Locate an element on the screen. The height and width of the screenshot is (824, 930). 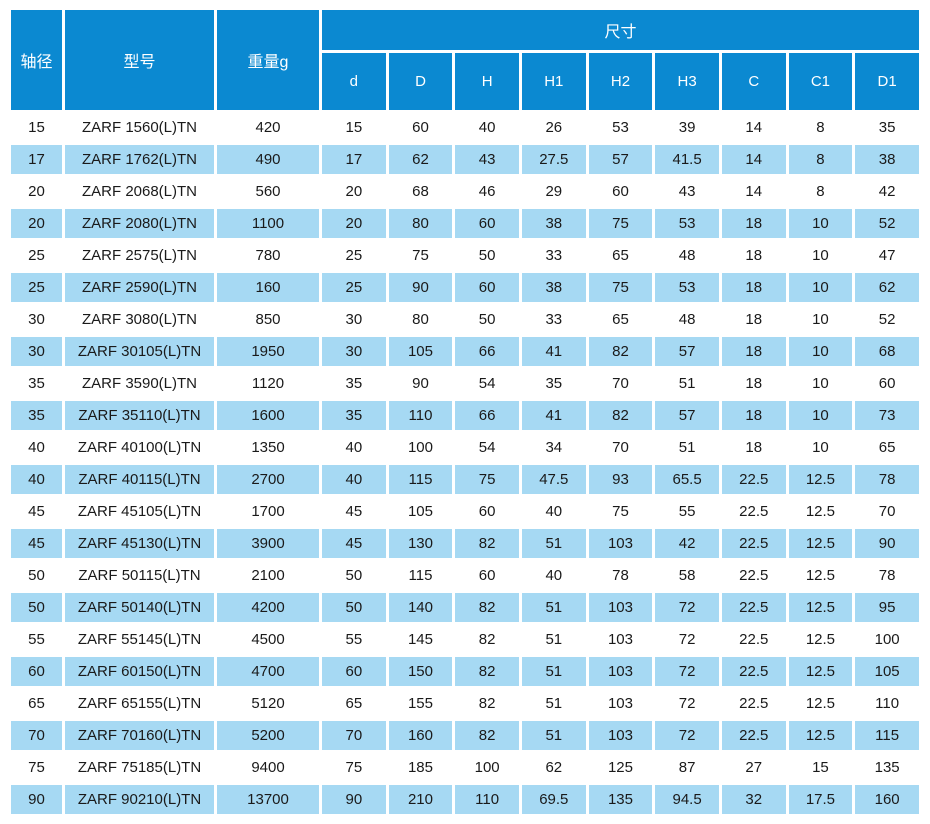
table-row: 17 ZARF 1762(L)TN 490 17 62 43 27.5 57 41.5 14 8 38 is located at coordinates (465, 159).